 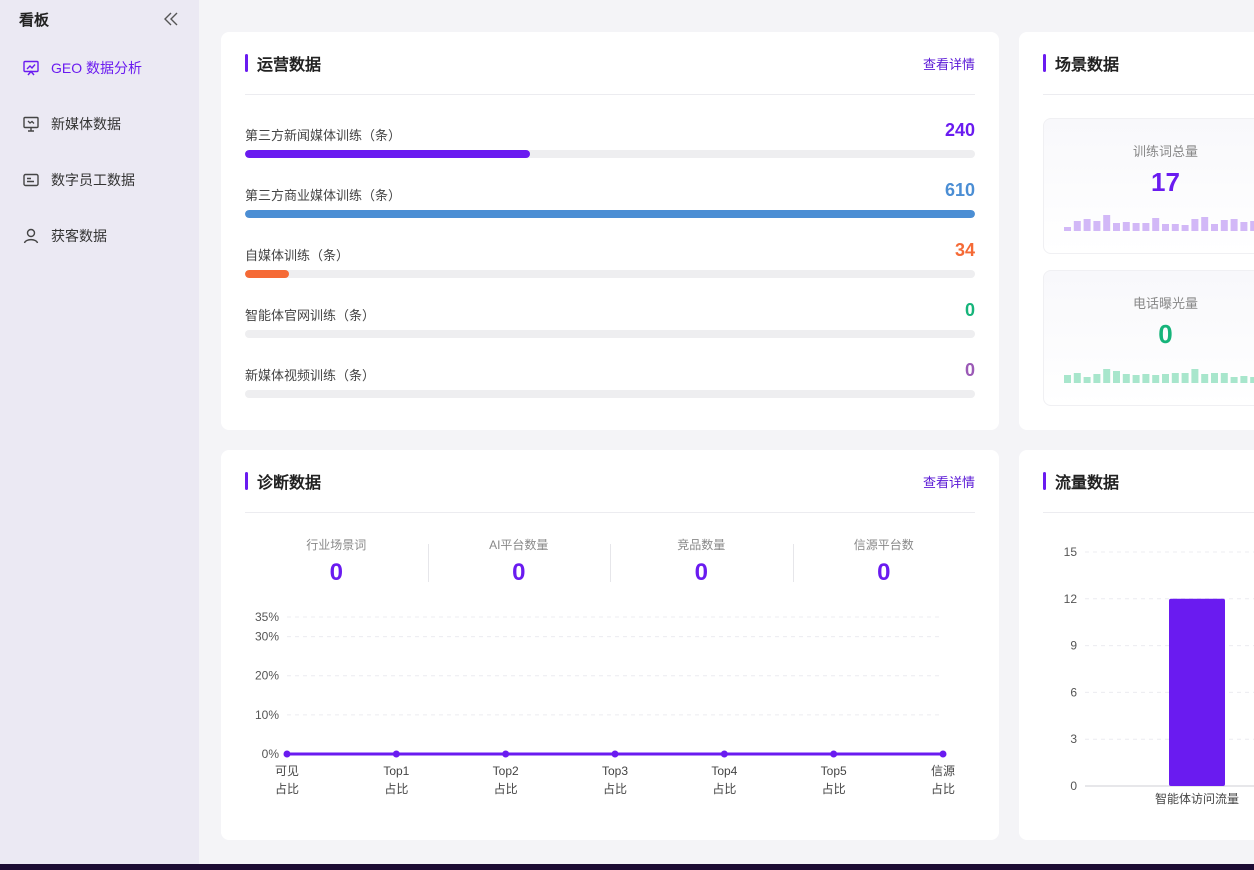 What do you see at coordinates (834, 771) in the screenshot?
I see `x-tick-label: Top5` at bounding box center [834, 771].